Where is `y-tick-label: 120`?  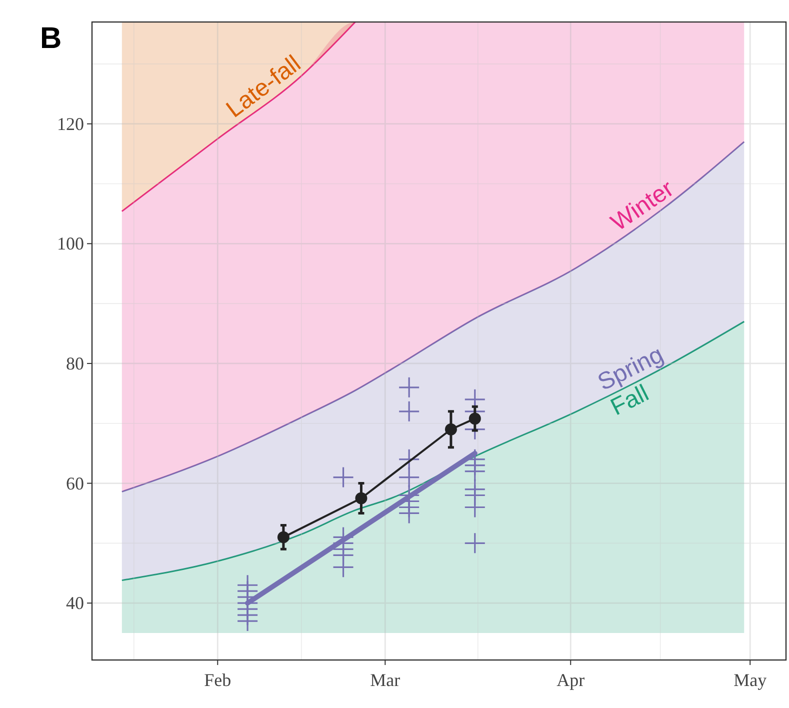 y-tick-label: 120 is located at coordinates (70, 124).